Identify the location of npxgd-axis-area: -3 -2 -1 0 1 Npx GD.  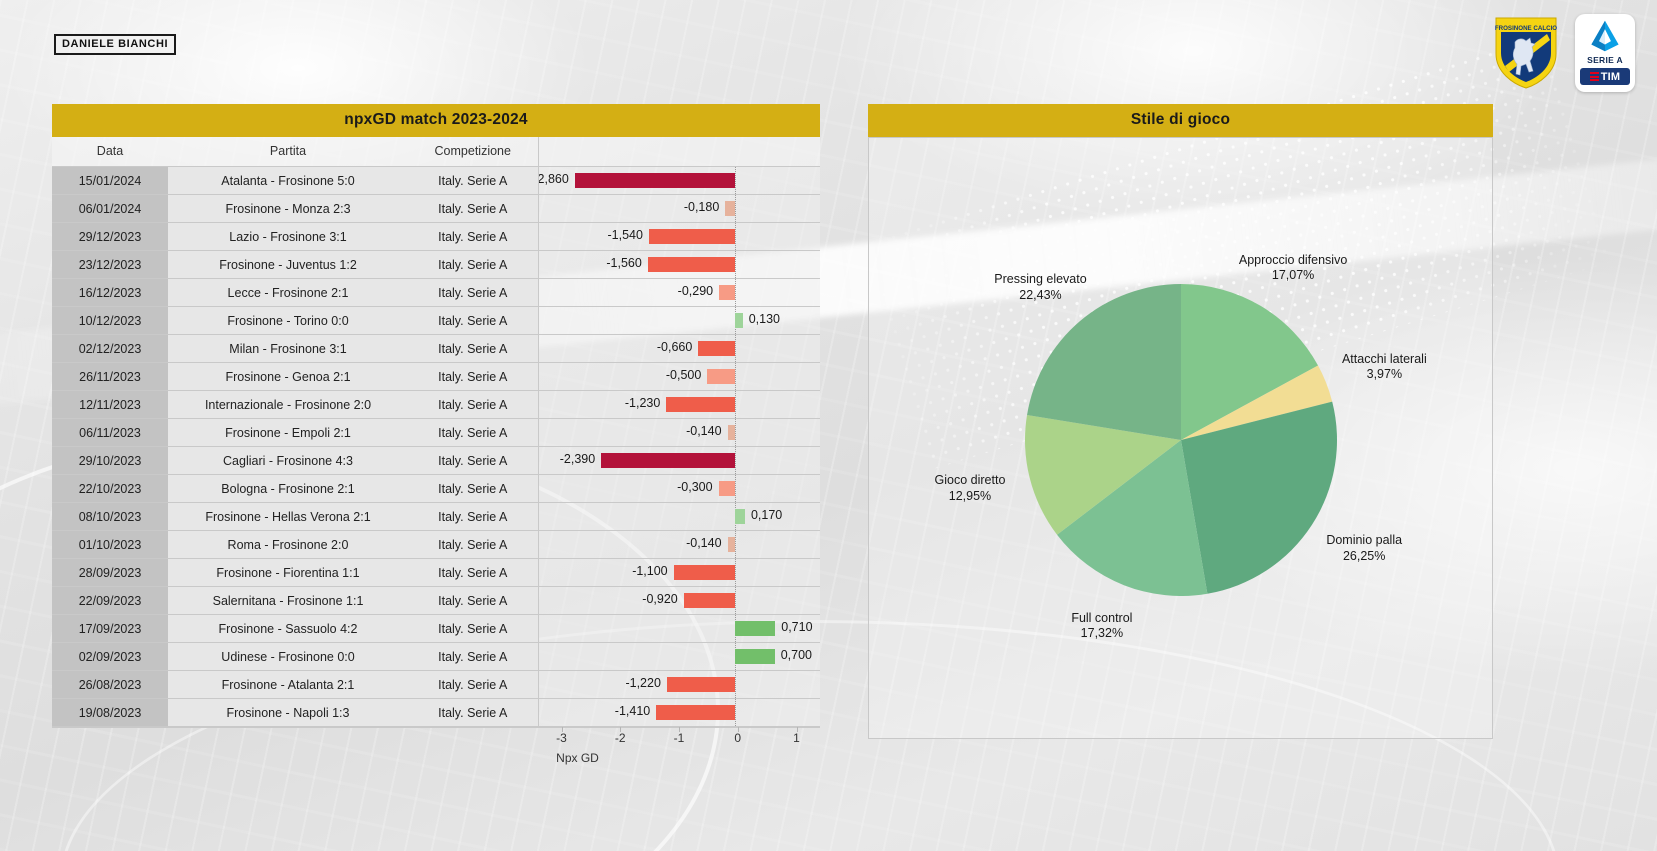
(436, 746).